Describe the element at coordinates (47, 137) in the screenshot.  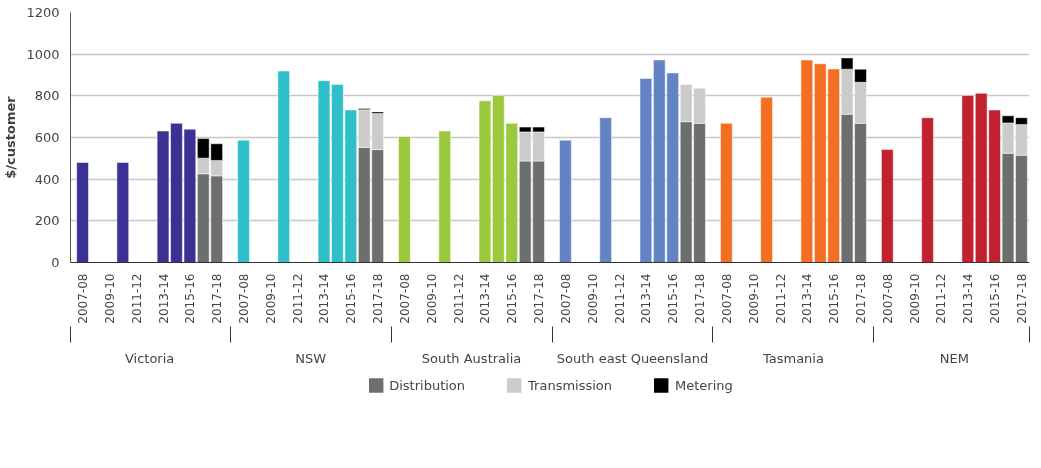
I see `y-tick-label: 600` at that location.